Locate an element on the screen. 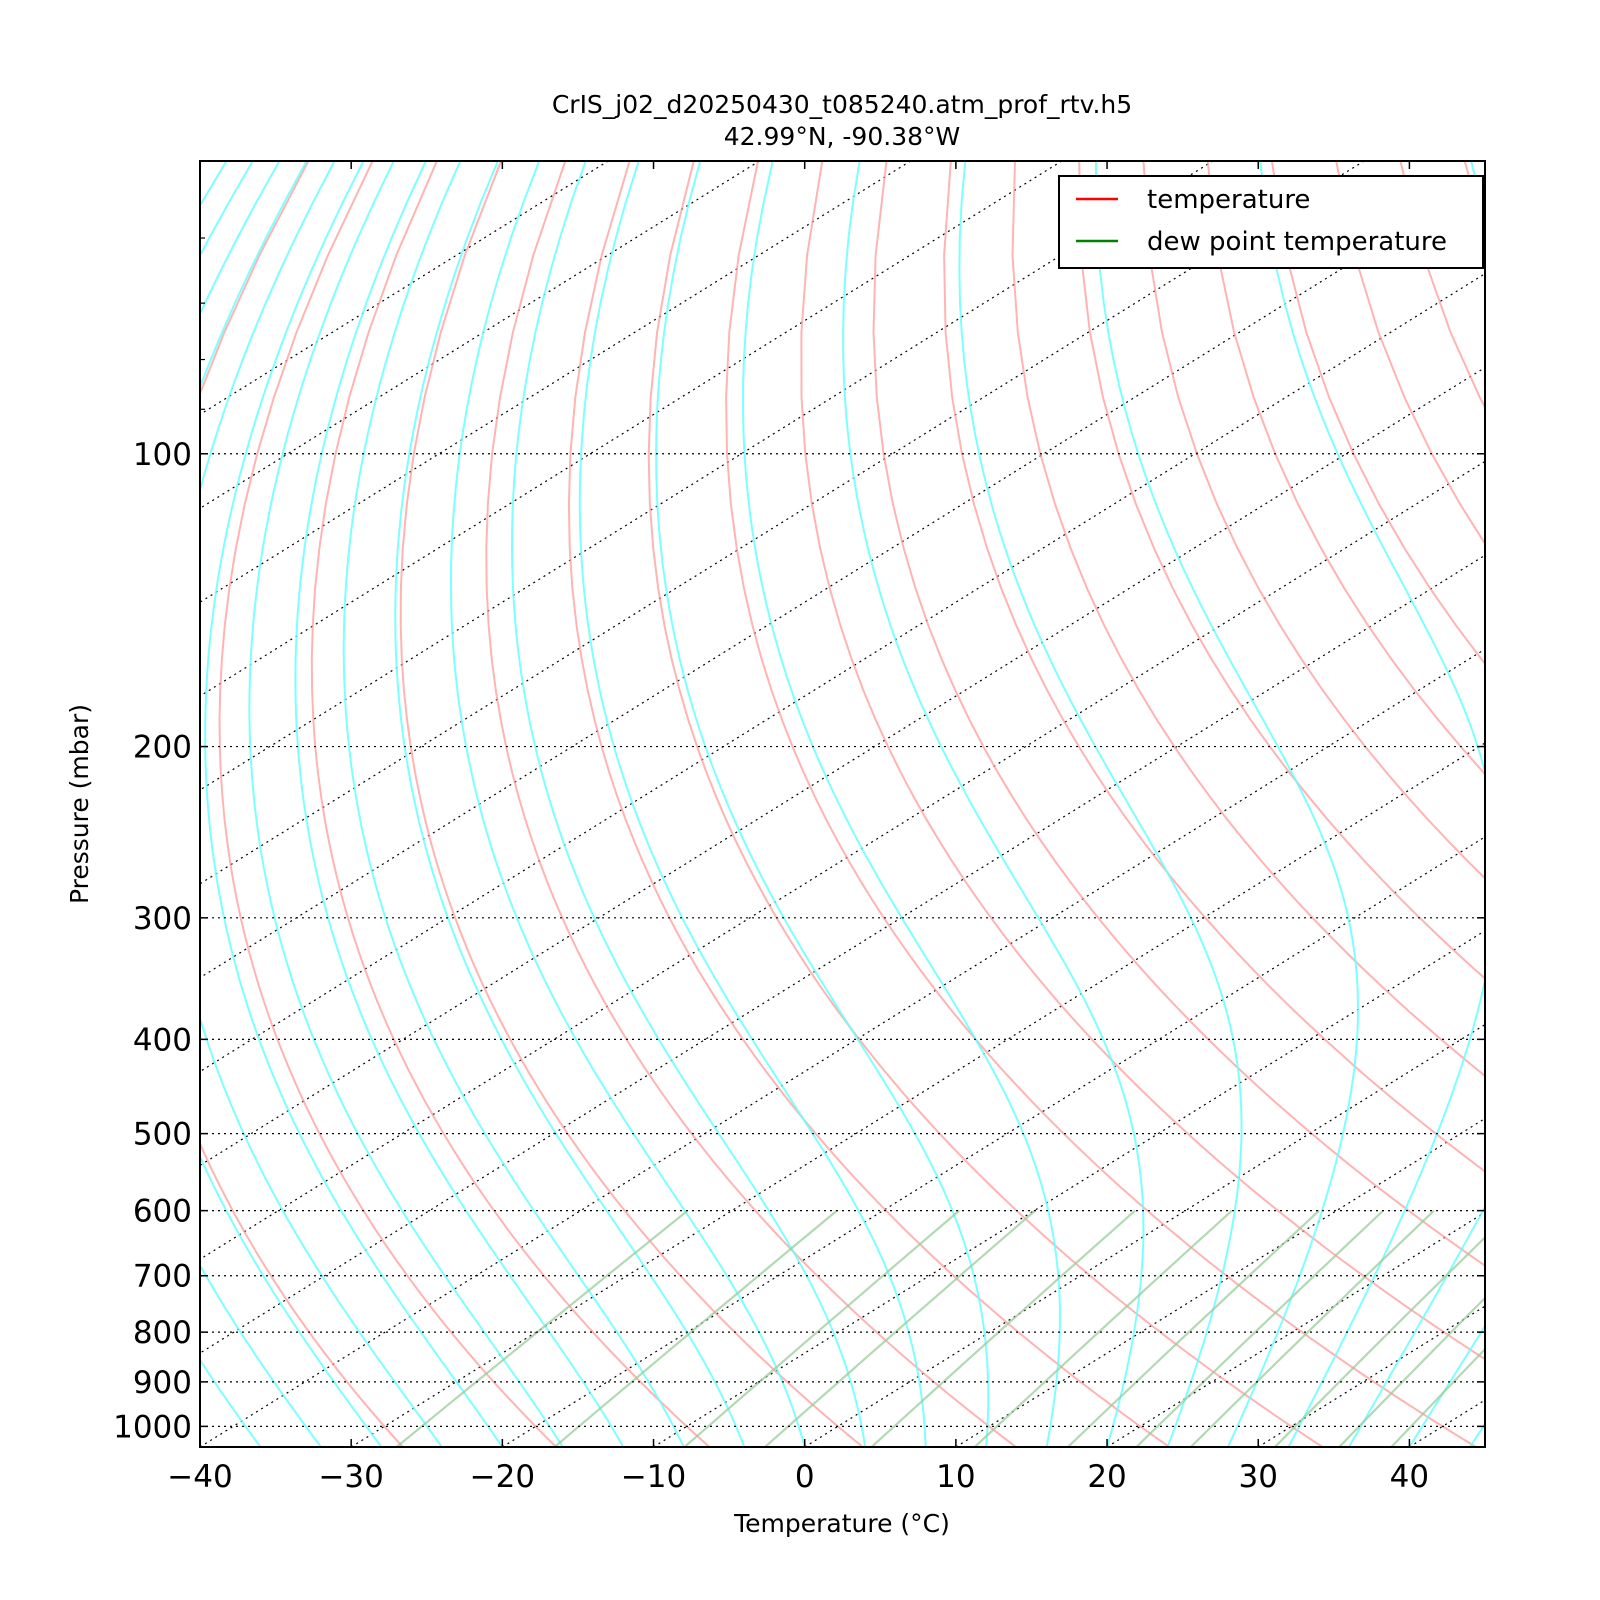 This screenshot has height=1600, width=1600. legend-box is located at coordinates (1271, 222).